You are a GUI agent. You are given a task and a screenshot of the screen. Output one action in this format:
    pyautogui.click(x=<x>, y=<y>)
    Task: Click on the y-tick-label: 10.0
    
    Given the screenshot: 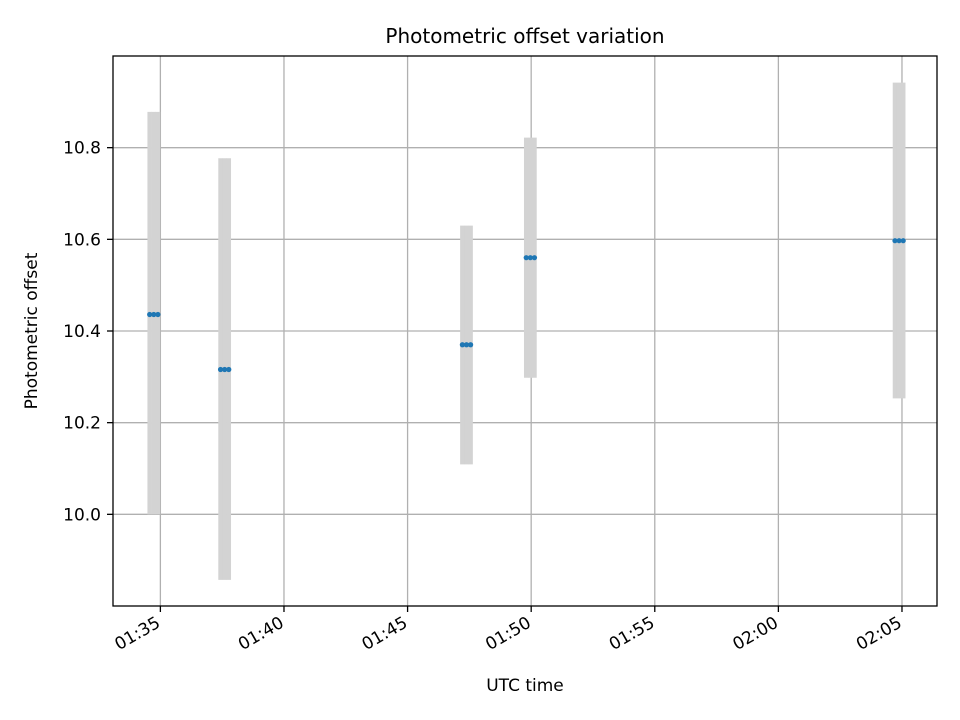 What is the action you would take?
    pyautogui.click(x=82, y=515)
    